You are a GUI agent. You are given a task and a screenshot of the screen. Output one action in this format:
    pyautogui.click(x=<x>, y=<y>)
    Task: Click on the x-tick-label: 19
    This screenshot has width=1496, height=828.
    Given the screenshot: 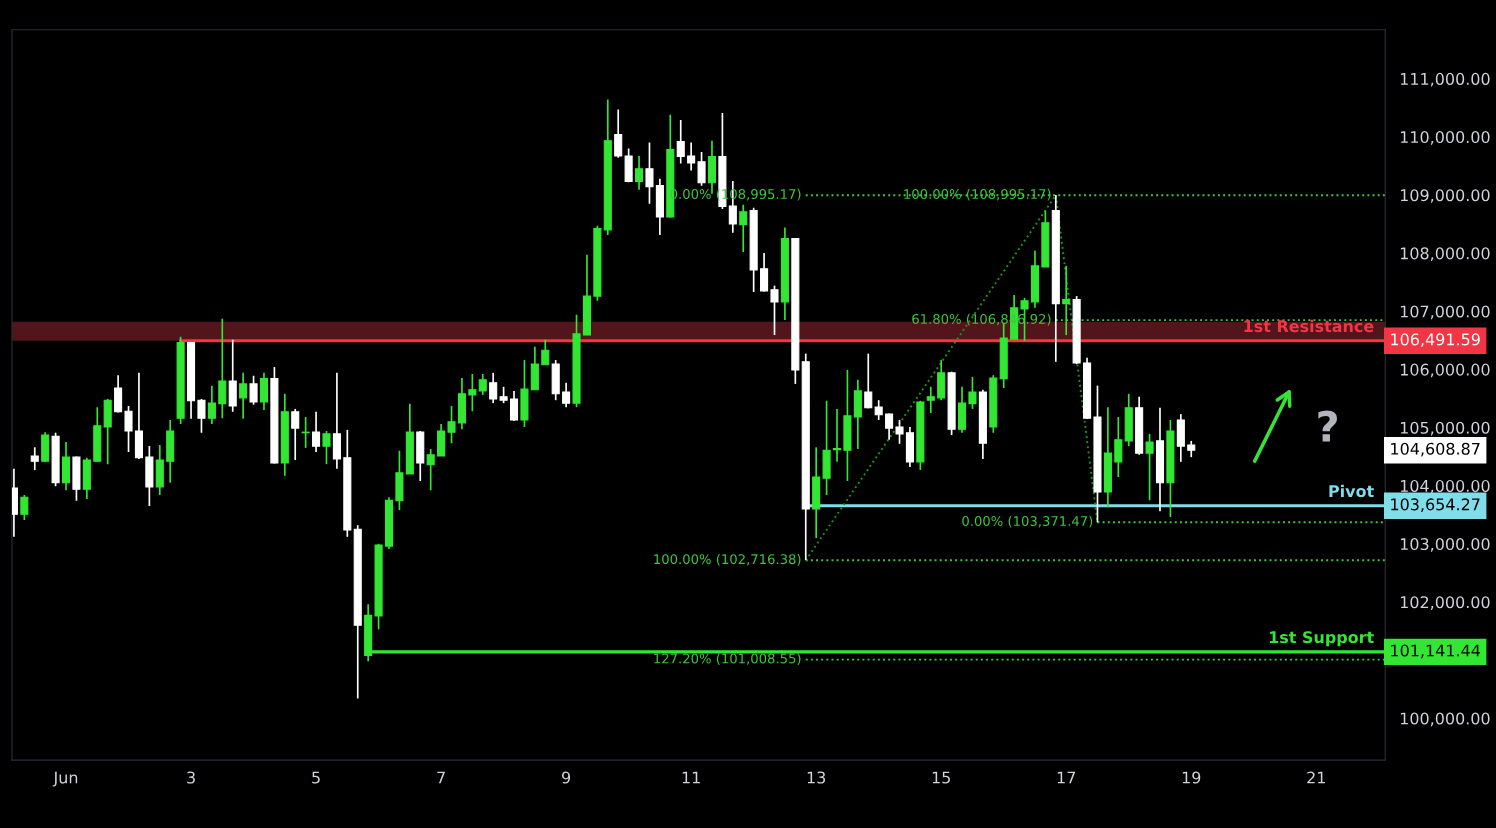 What is the action you would take?
    pyautogui.click(x=1191, y=777)
    